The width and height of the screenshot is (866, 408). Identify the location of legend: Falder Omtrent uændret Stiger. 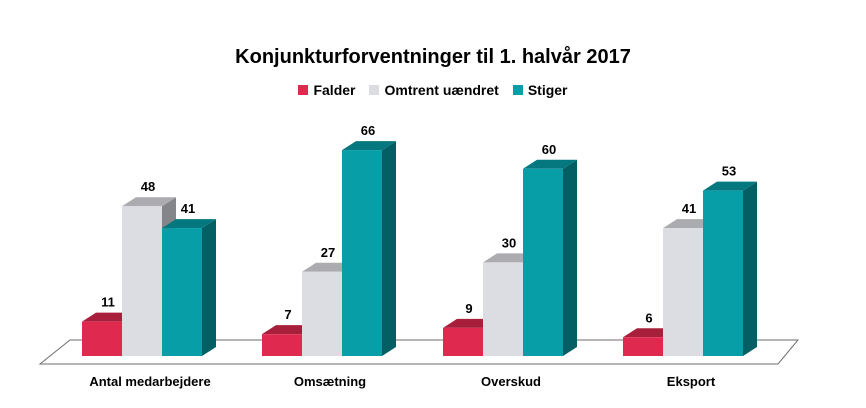
(433, 90).